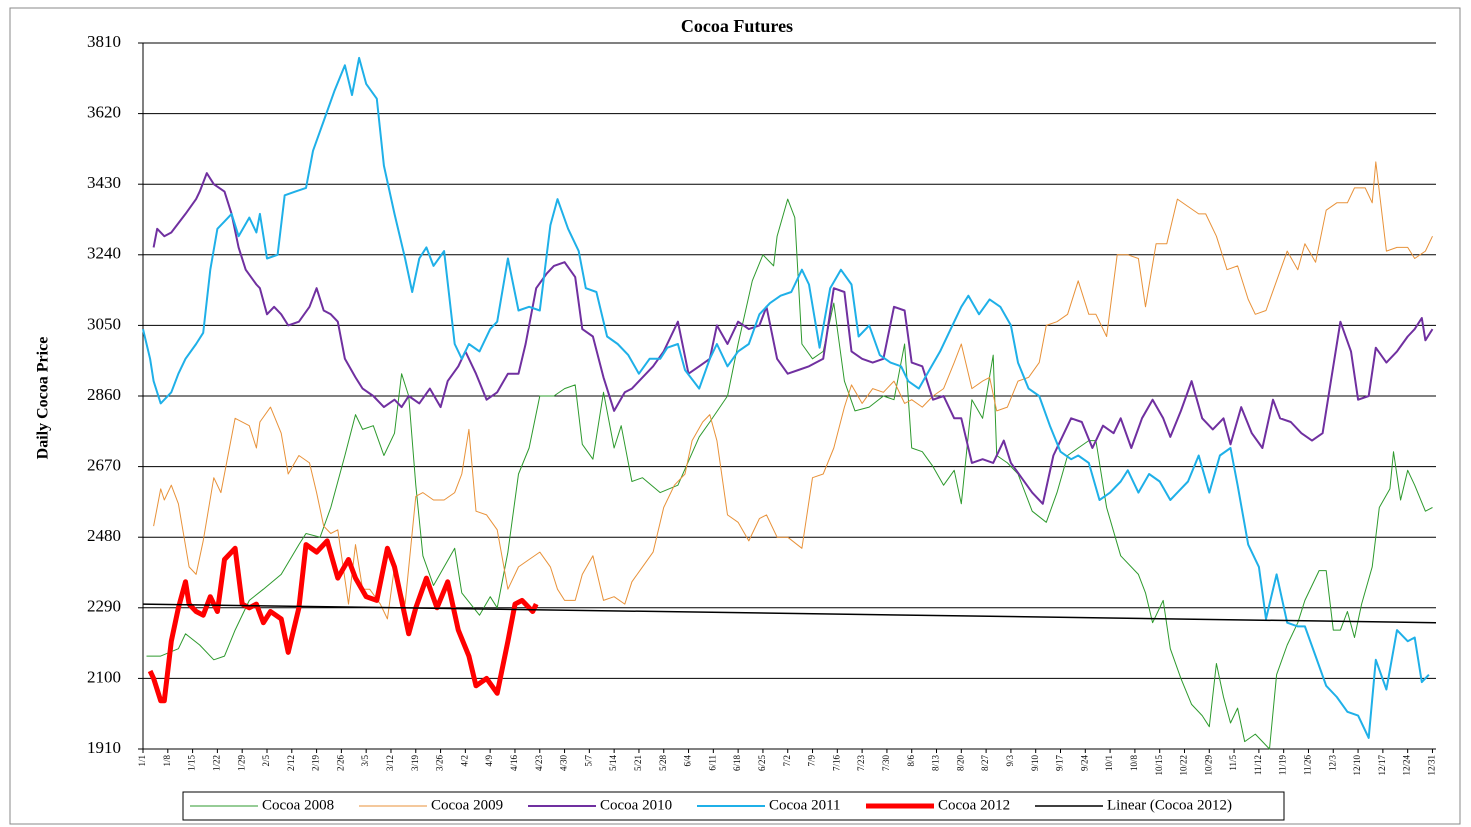  What do you see at coordinates (104, 41) in the screenshot?
I see `y-tick-label: 3810` at bounding box center [104, 41].